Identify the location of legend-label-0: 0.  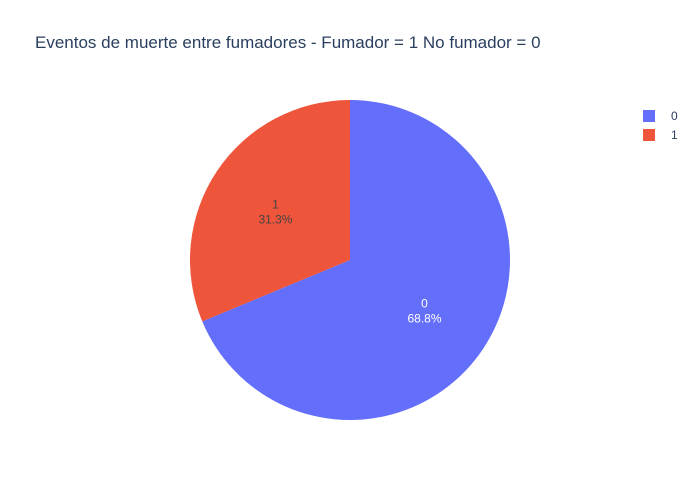
(674, 116).